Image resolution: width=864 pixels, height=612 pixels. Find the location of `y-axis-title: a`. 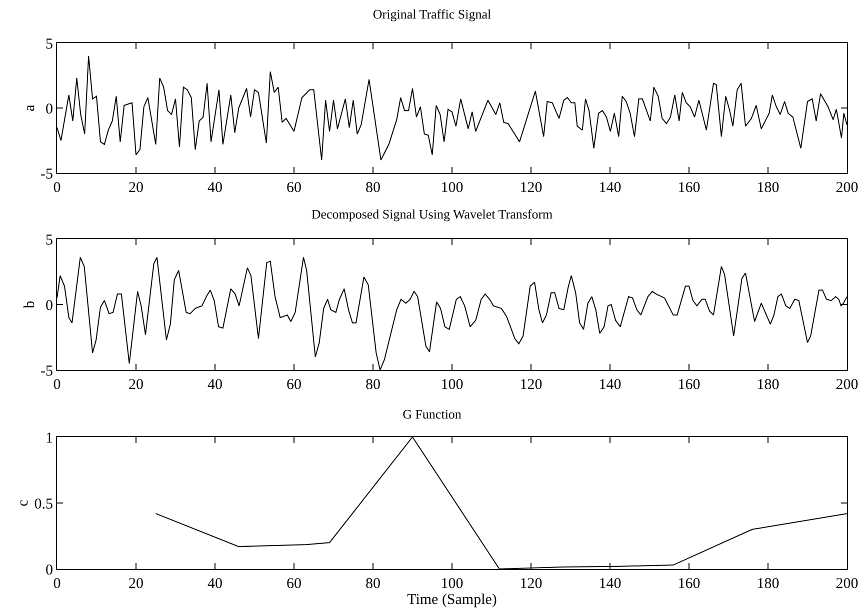

y-axis-title: a is located at coordinates (30, 108).